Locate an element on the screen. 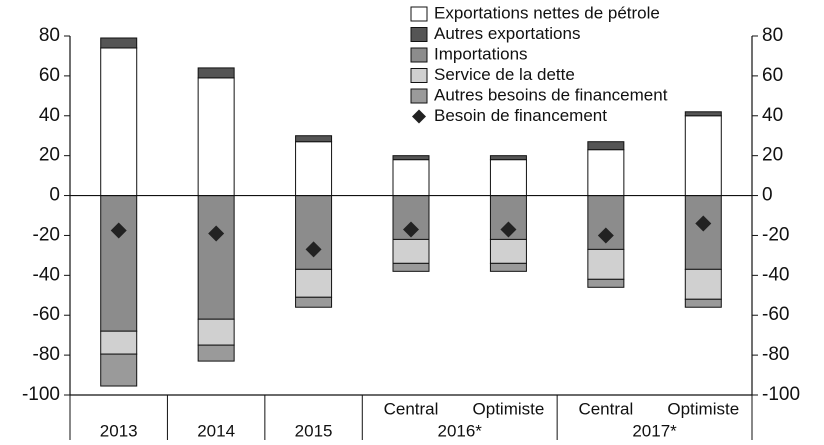  y-tick-label: -40 is located at coordinates (46, 274).